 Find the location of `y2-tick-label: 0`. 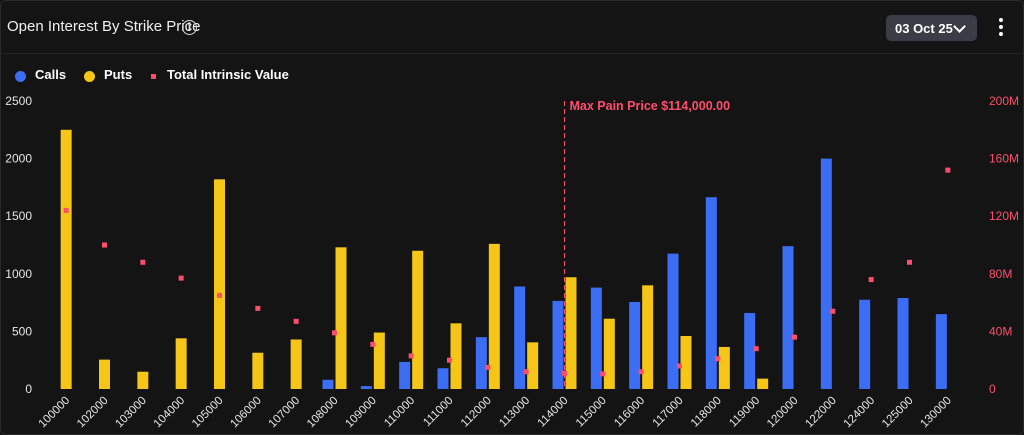

y2-tick-label: 0 is located at coordinates (992, 389).